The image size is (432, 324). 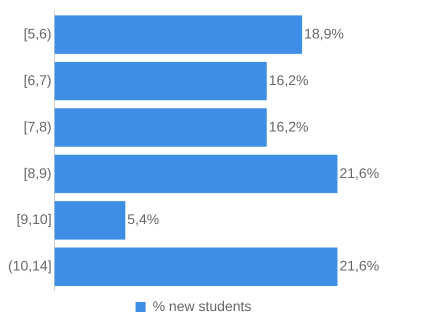 What do you see at coordinates (38, 80) in the screenshot?
I see `y-tick-label: [6,7)` at bounding box center [38, 80].